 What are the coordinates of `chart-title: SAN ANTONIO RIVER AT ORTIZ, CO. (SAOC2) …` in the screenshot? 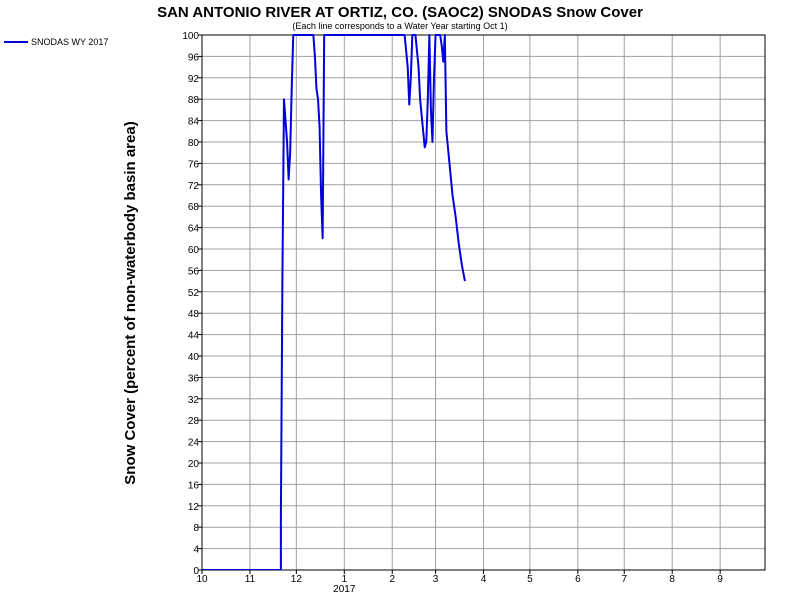 It's located at (400, 12).